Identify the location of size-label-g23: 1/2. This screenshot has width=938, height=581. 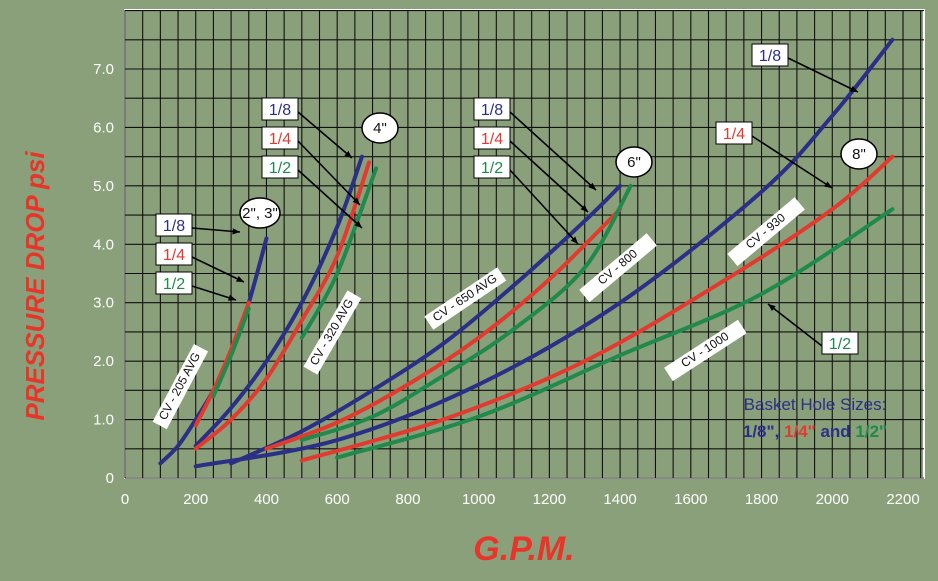
(174, 284).